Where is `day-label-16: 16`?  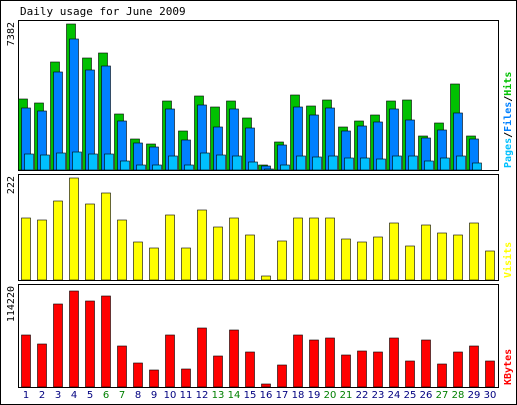 day-label-16: 16 is located at coordinates (266, 395).